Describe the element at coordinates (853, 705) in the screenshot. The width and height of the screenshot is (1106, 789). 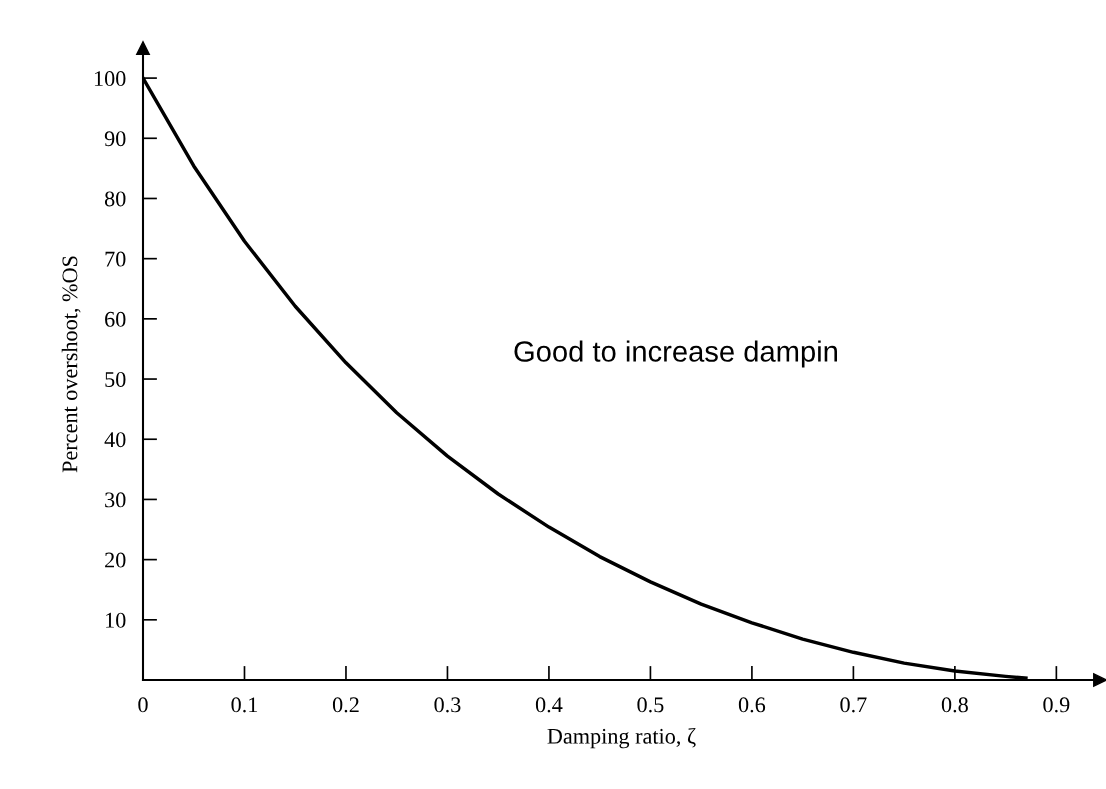
I see `x-tick-label: 0.7` at that location.